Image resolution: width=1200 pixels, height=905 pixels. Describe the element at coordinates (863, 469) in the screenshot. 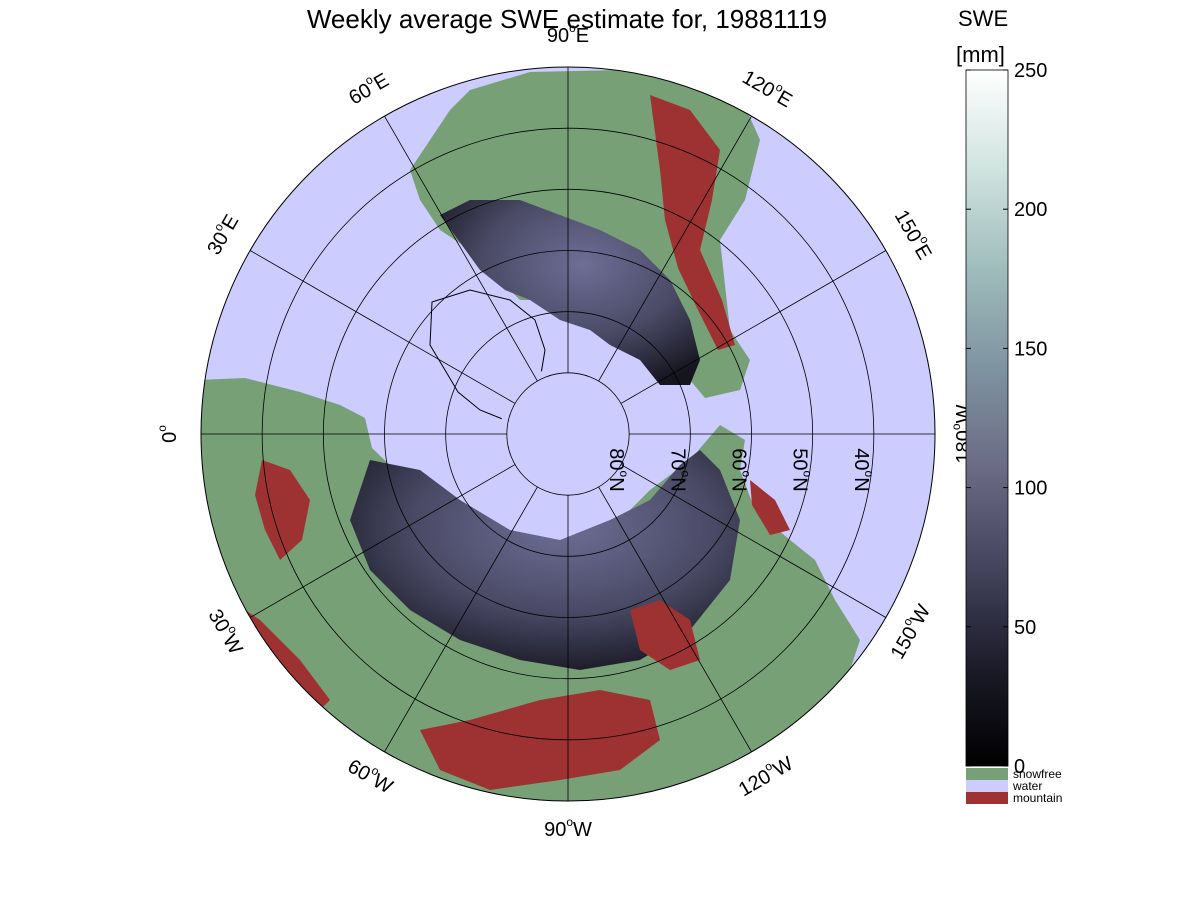

I see `latitude-label: 40oN` at that location.